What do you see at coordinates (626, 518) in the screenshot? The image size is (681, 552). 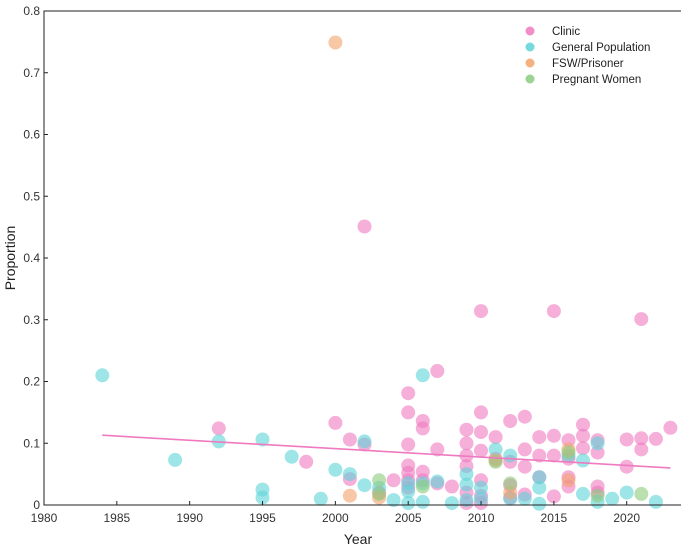 I see `x-tick-label-2020: 2020` at bounding box center [626, 518].